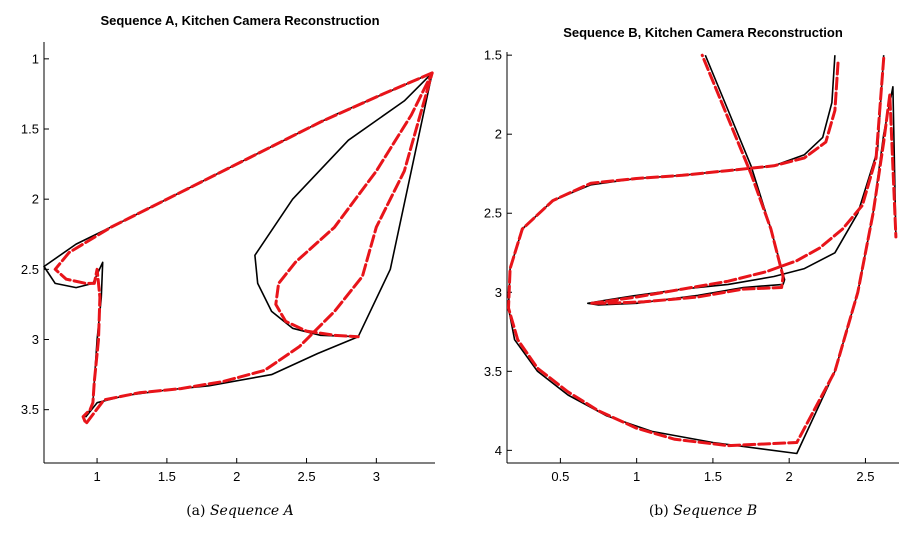  I want to click on chart-b-y-tick-label: 3.5, so click(493, 371).